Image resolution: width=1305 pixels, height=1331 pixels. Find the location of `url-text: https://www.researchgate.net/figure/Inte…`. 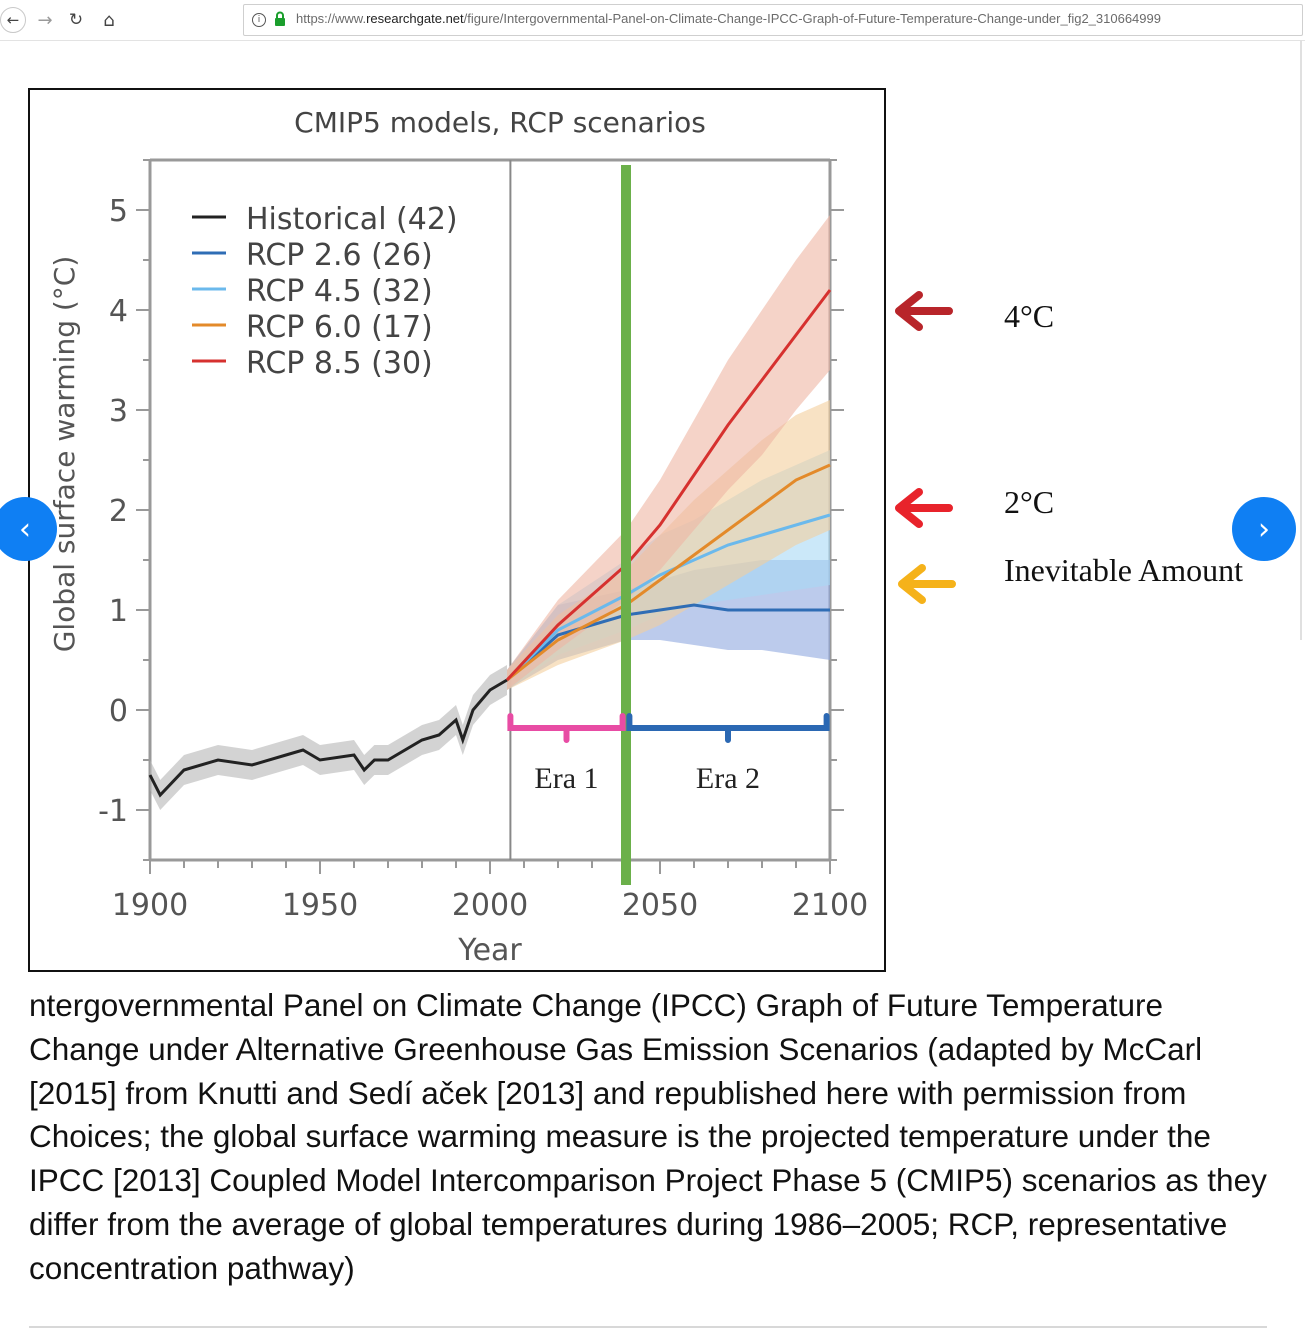

url-text: https://www.researchgate.net/figure/Inte… is located at coordinates (728, 18).